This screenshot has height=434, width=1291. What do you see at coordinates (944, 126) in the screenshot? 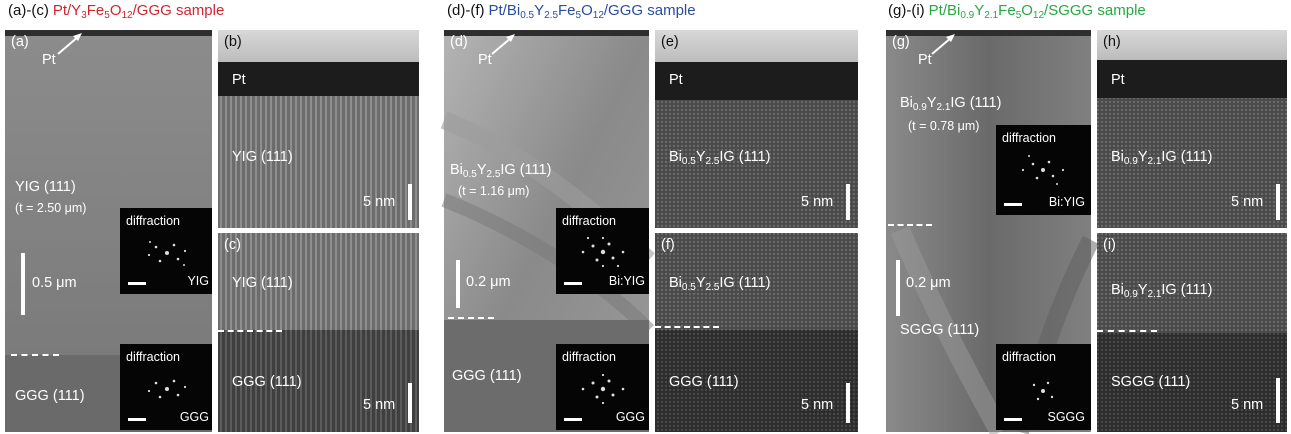
I see `thickness-label: (t = 0.78 μm)` at bounding box center [944, 126].